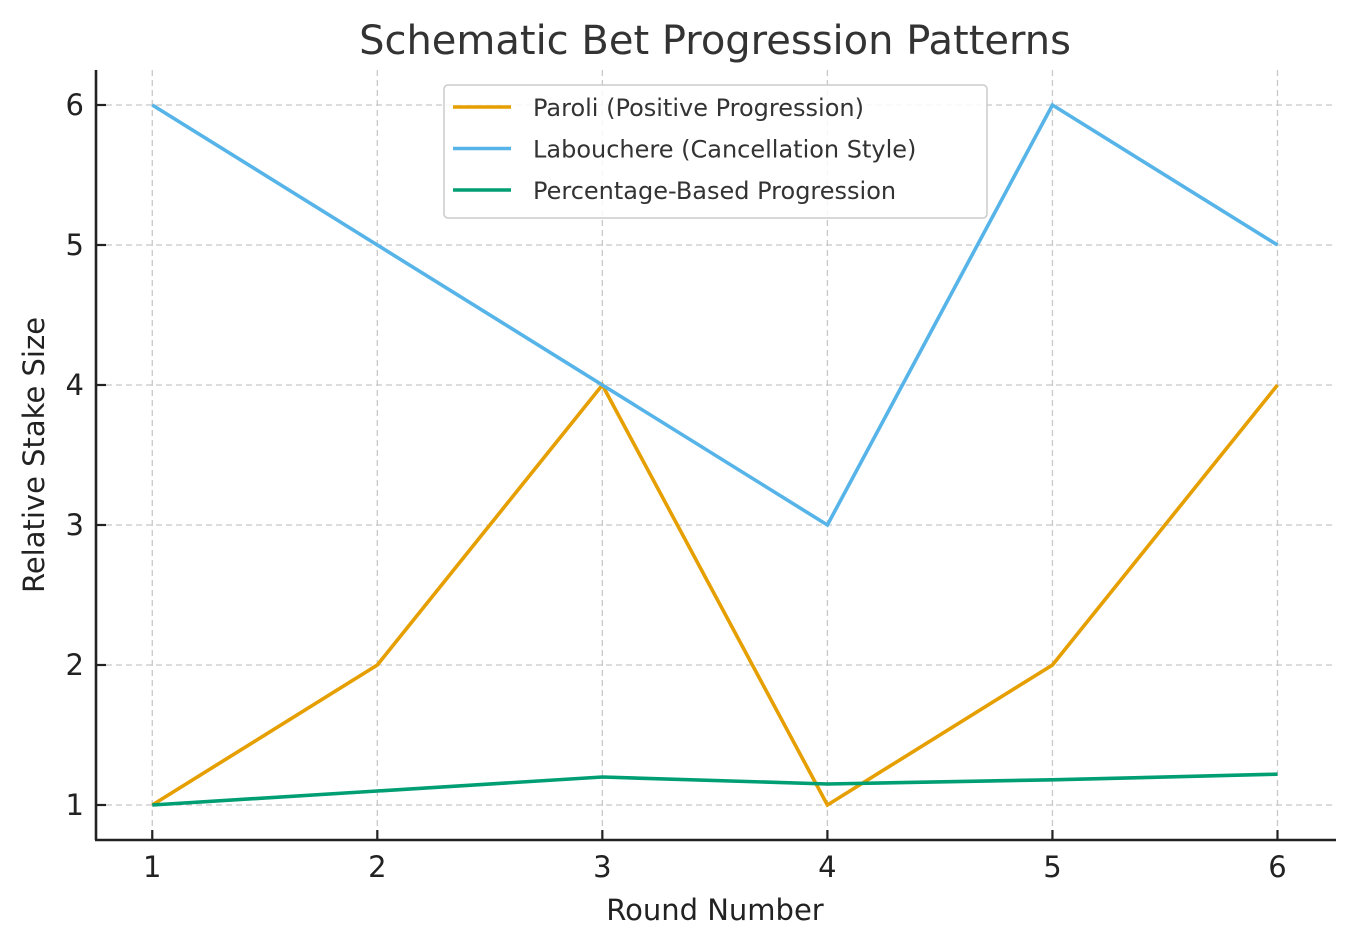 The image size is (1355, 947). Describe the element at coordinates (714, 191) in the screenshot. I see `legend-label: Percentage-Based Progression` at that location.